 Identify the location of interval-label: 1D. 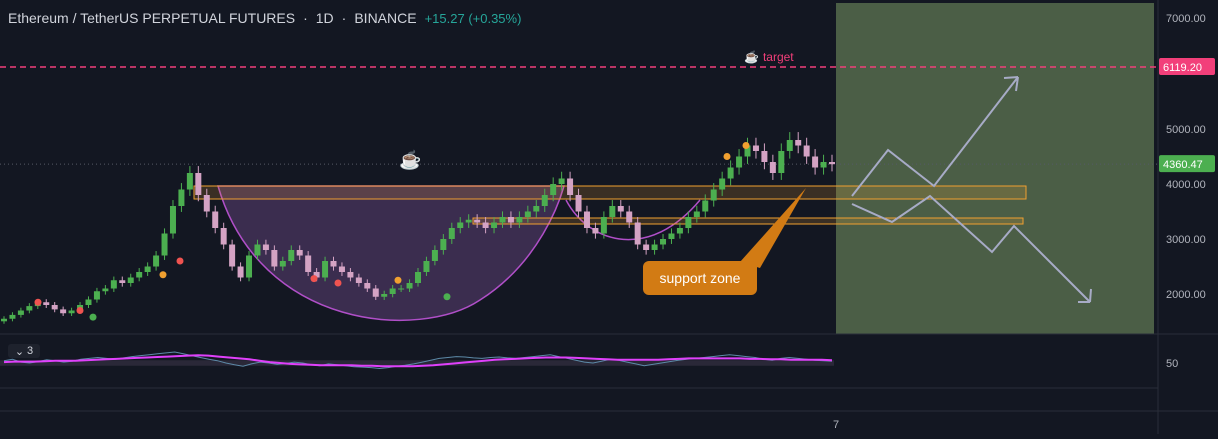
(324, 18).